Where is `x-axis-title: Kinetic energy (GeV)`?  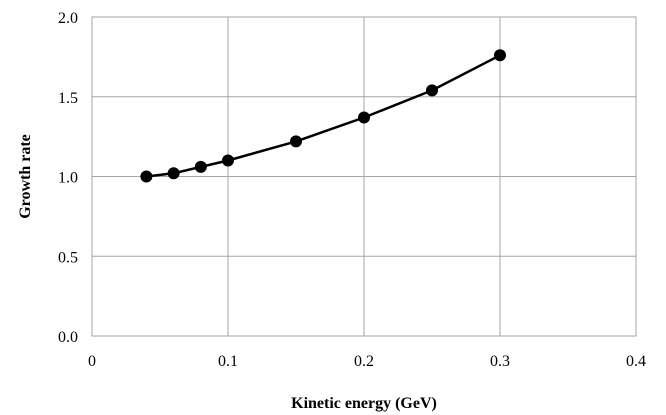 x-axis-title: Kinetic energy (GeV) is located at coordinates (364, 403).